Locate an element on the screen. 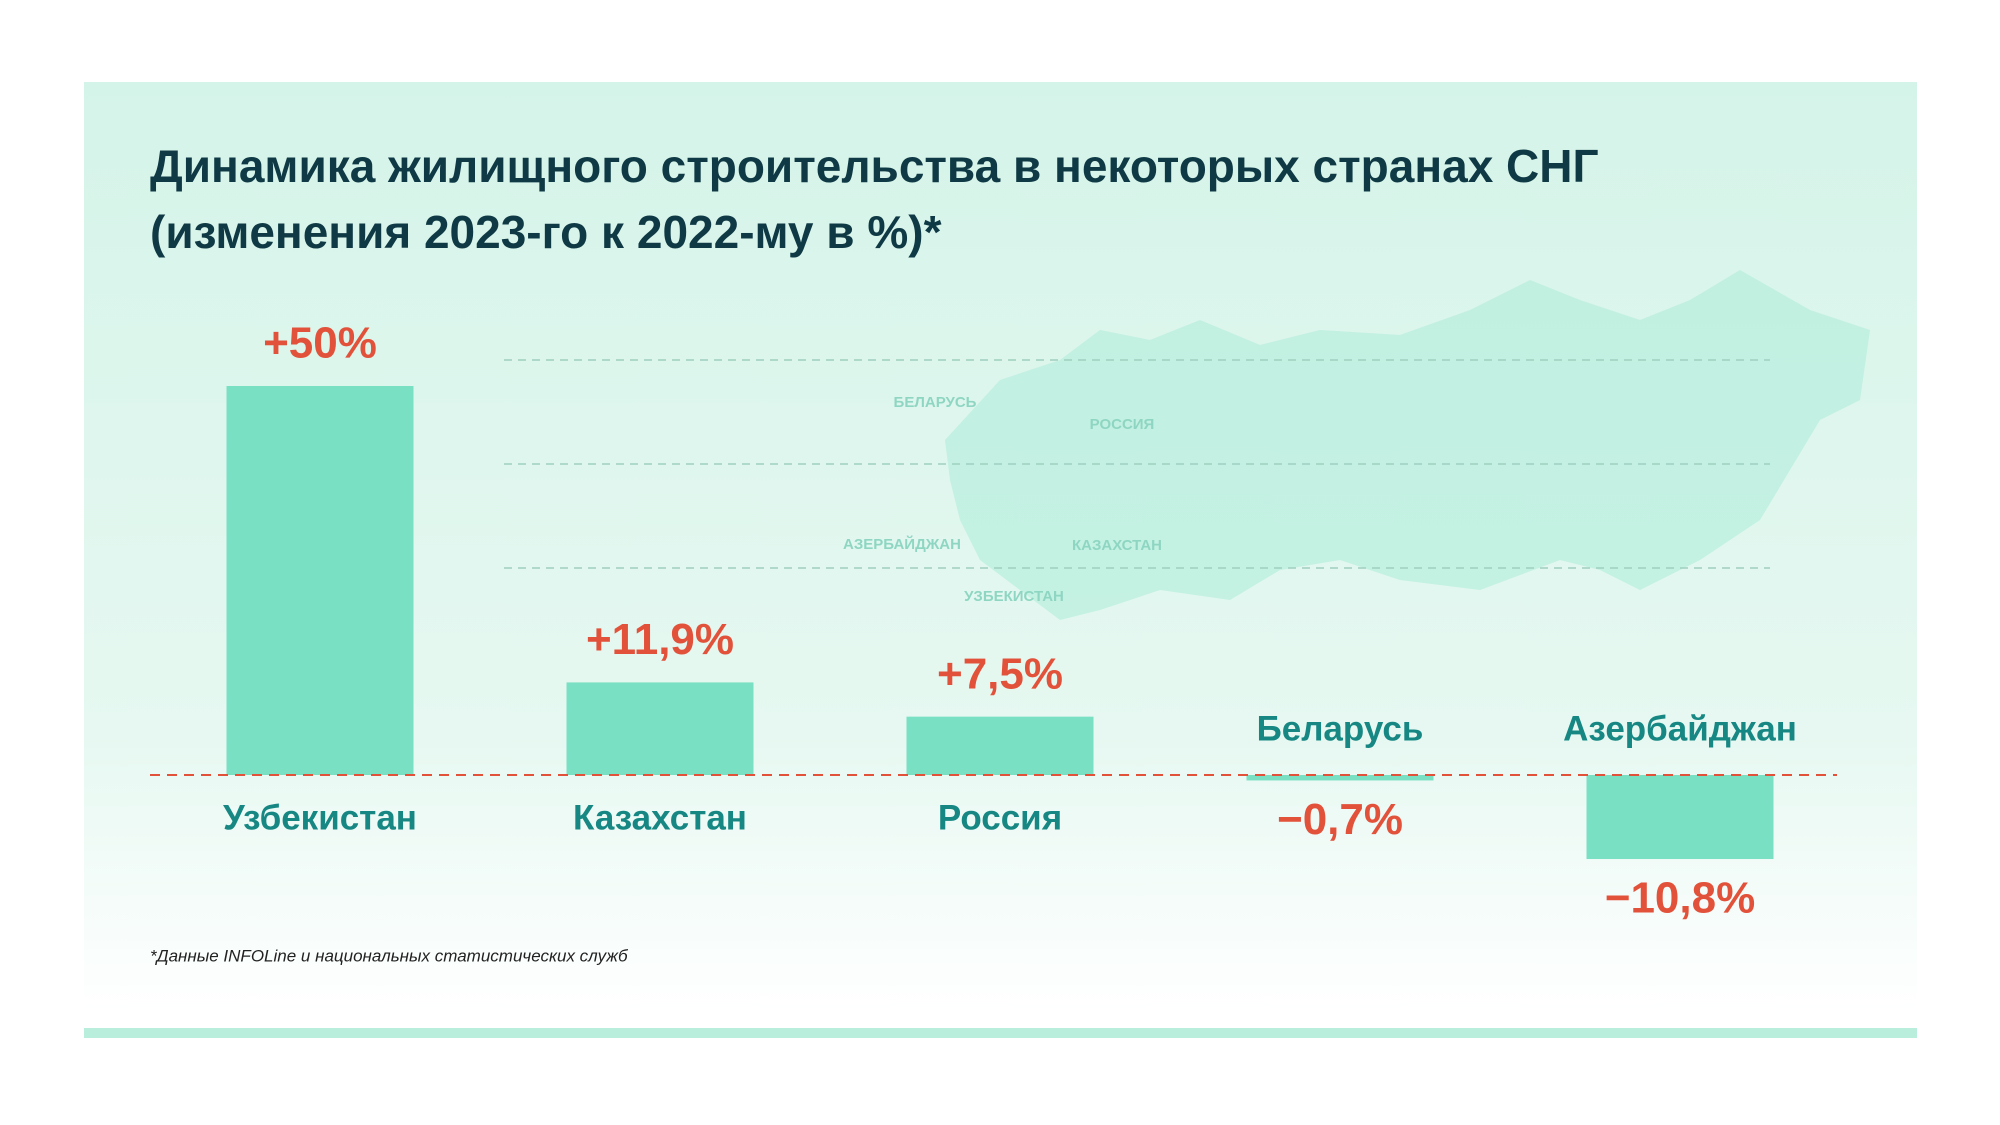 The image size is (2000, 1125). value-label: +50% is located at coordinates (320, 343).